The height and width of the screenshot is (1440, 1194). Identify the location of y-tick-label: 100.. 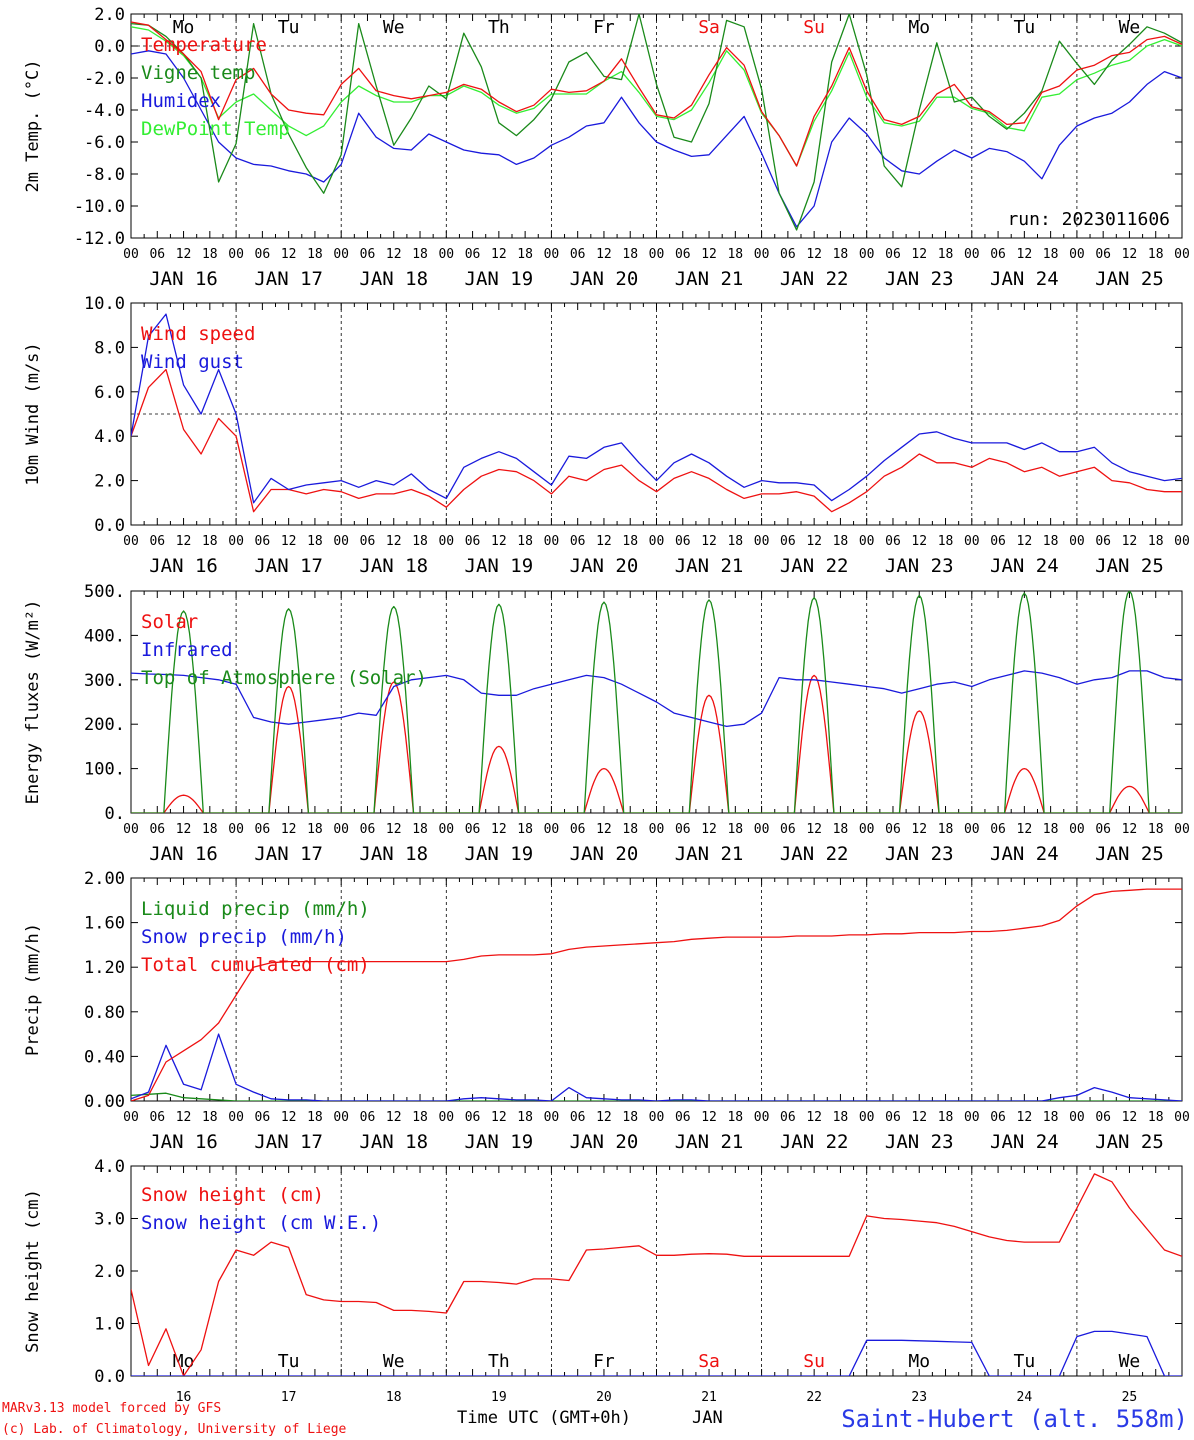
(104, 770).